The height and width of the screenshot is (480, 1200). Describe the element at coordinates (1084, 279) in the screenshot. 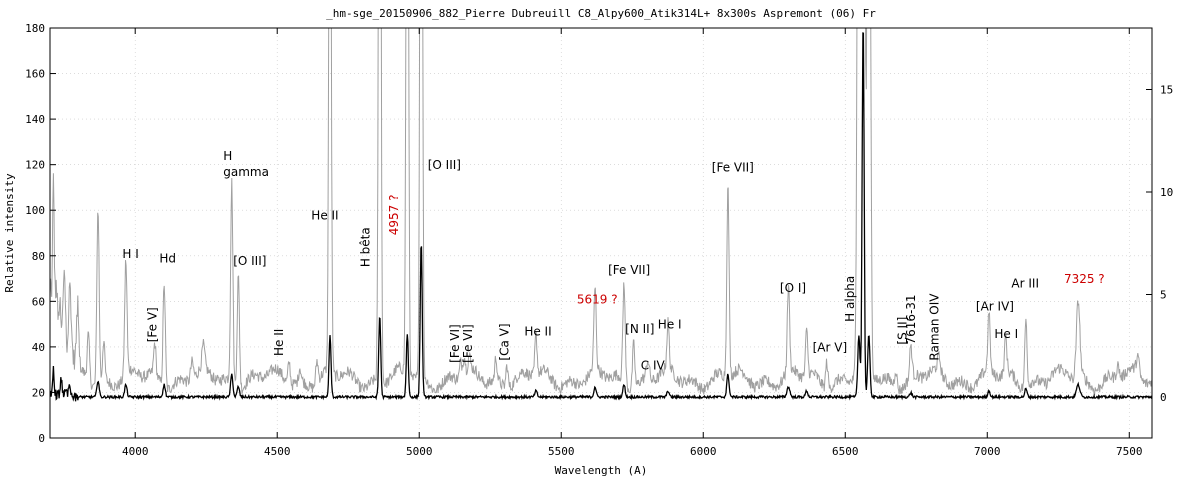

I see `line-annotation: 7325 ?` at that location.